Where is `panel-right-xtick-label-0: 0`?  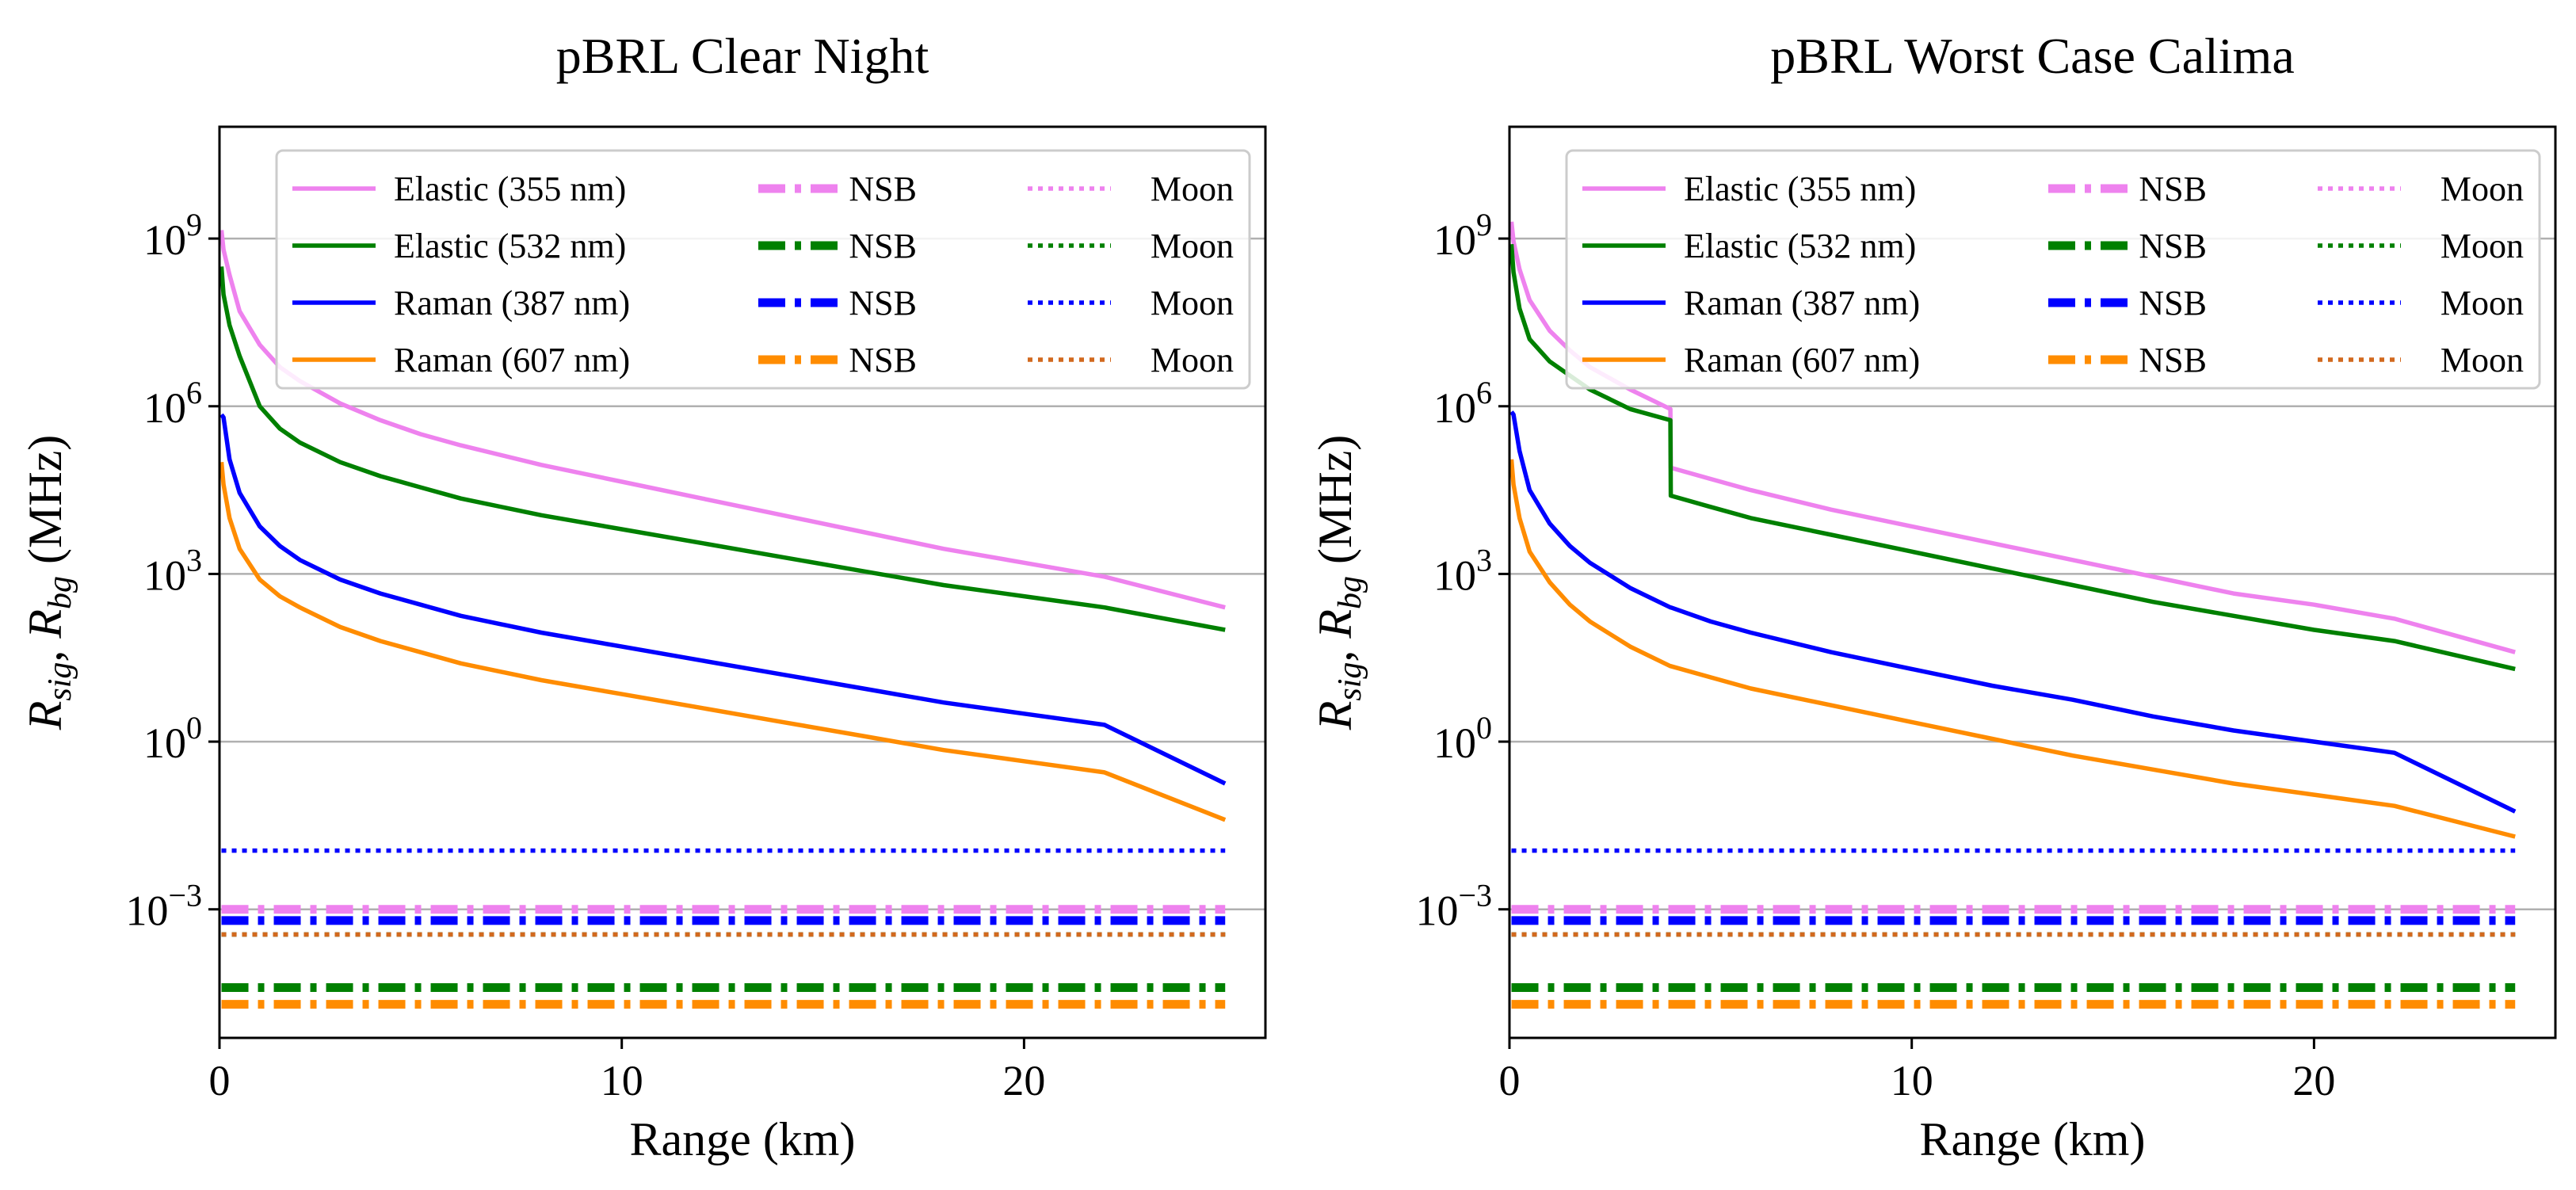
panel-right-xtick-label-0: 0 is located at coordinates (1510, 1080).